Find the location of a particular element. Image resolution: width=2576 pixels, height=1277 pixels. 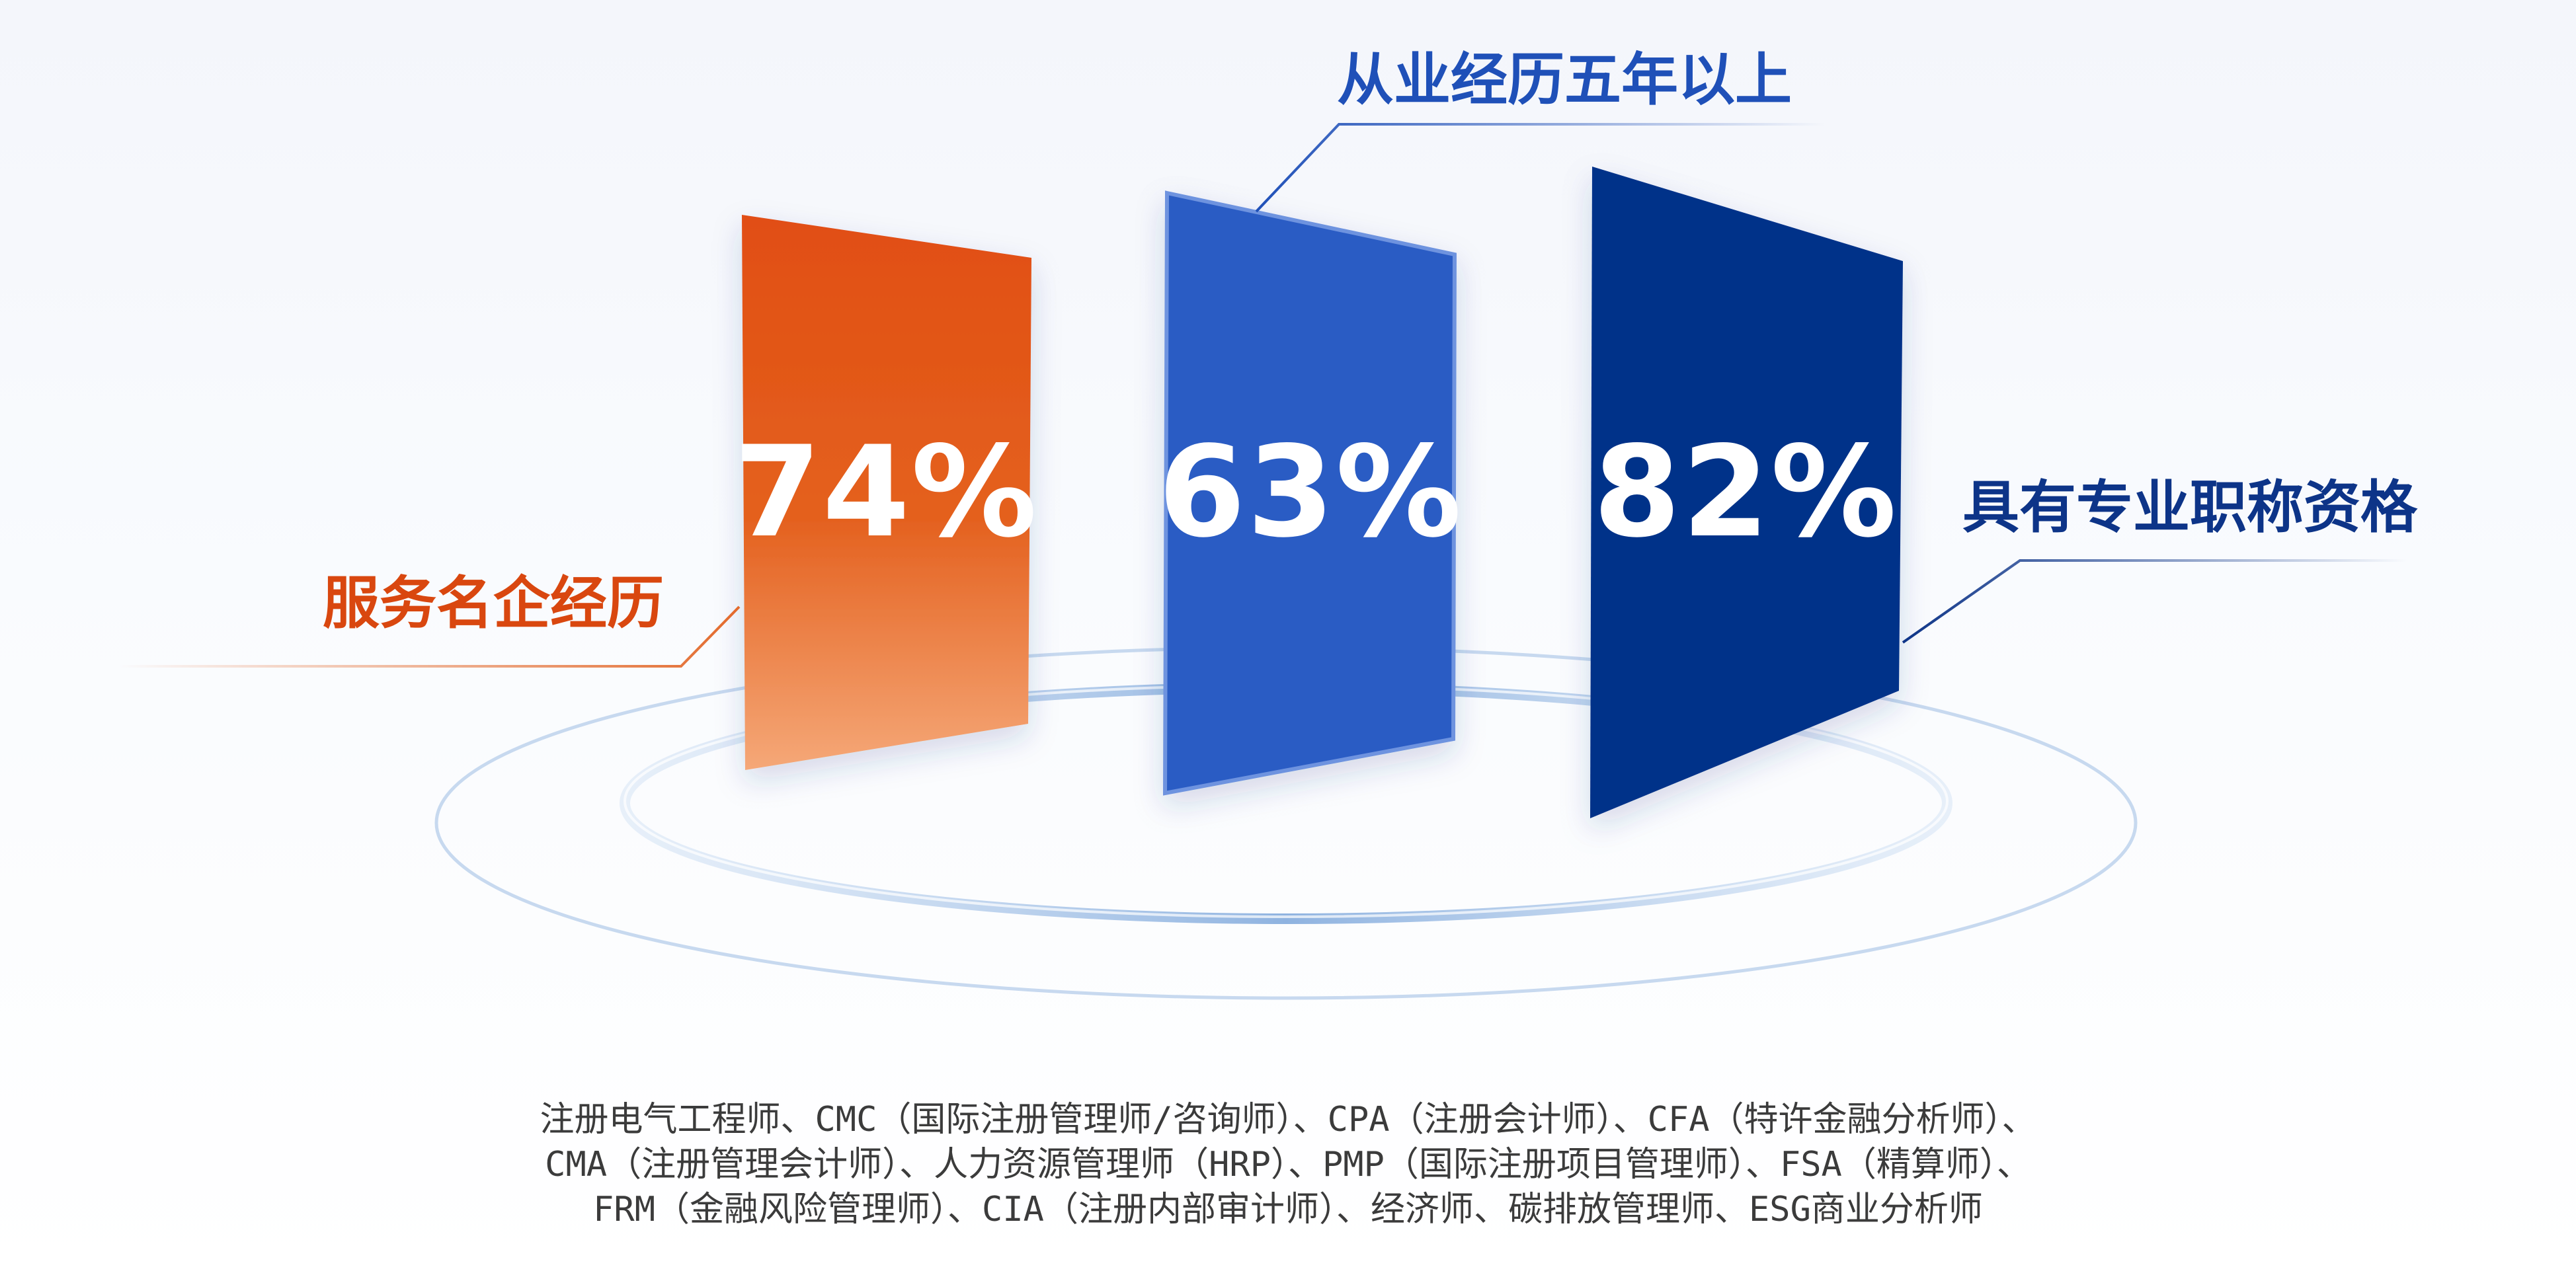

panel-orange is located at coordinates (886, 493).